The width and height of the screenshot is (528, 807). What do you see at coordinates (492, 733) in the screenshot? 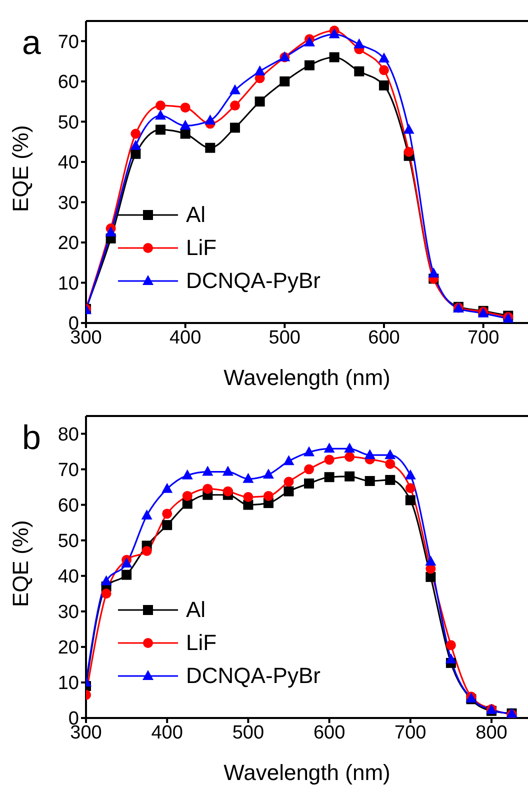
I see `x-tick-label: 800` at bounding box center [492, 733].